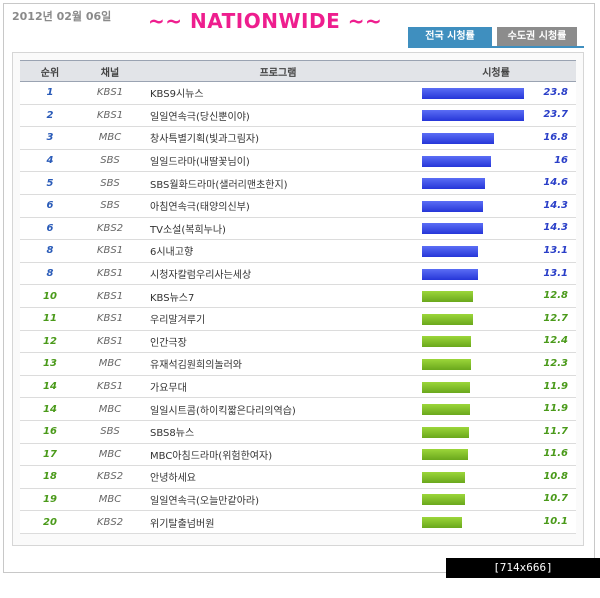 Image resolution: width=600 pixels, height=598 pixels. I want to click on table-row: 6 KBS2 TV소설(복희누나) 14.3, so click(298, 229).